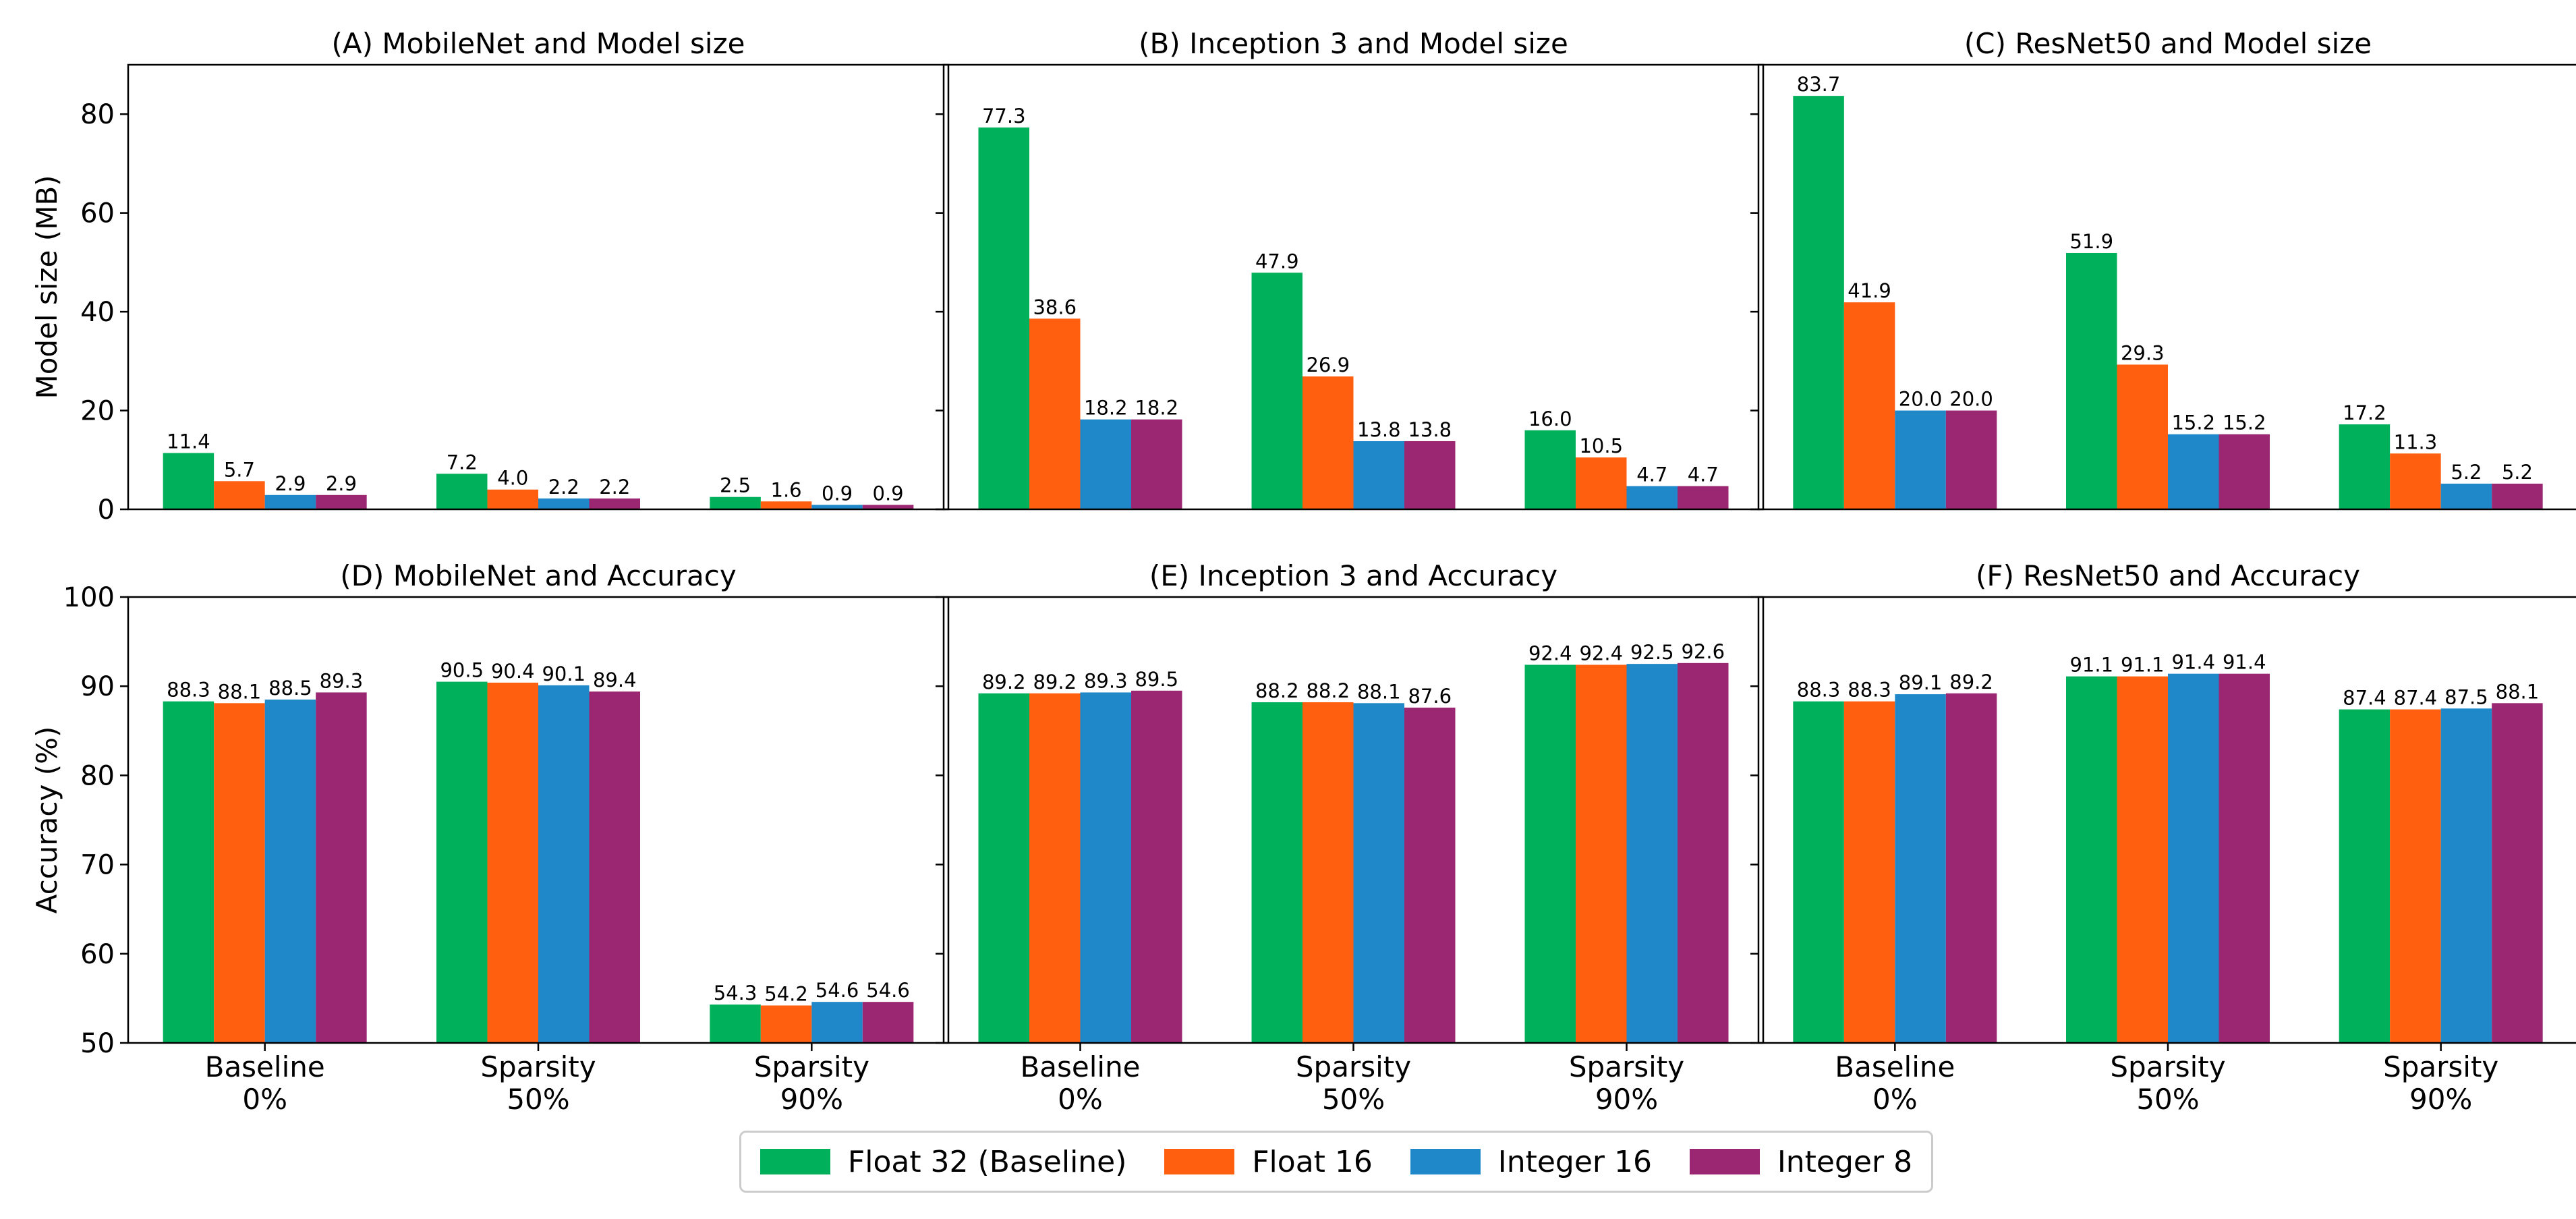  What do you see at coordinates (2143, 665) in the screenshot?
I see `data-label-f-float16-1: 91.1` at bounding box center [2143, 665].